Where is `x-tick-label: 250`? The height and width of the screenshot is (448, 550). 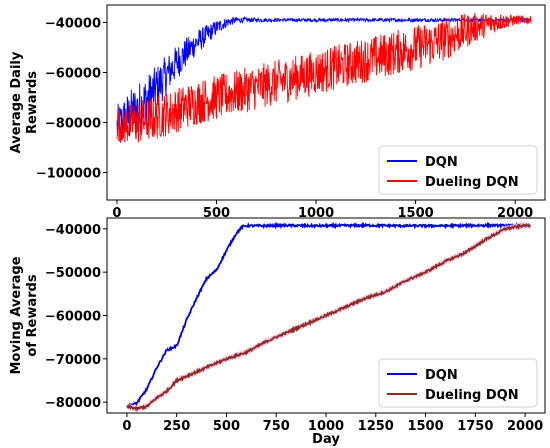 x-tick-label: 250 is located at coordinates (176, 426).